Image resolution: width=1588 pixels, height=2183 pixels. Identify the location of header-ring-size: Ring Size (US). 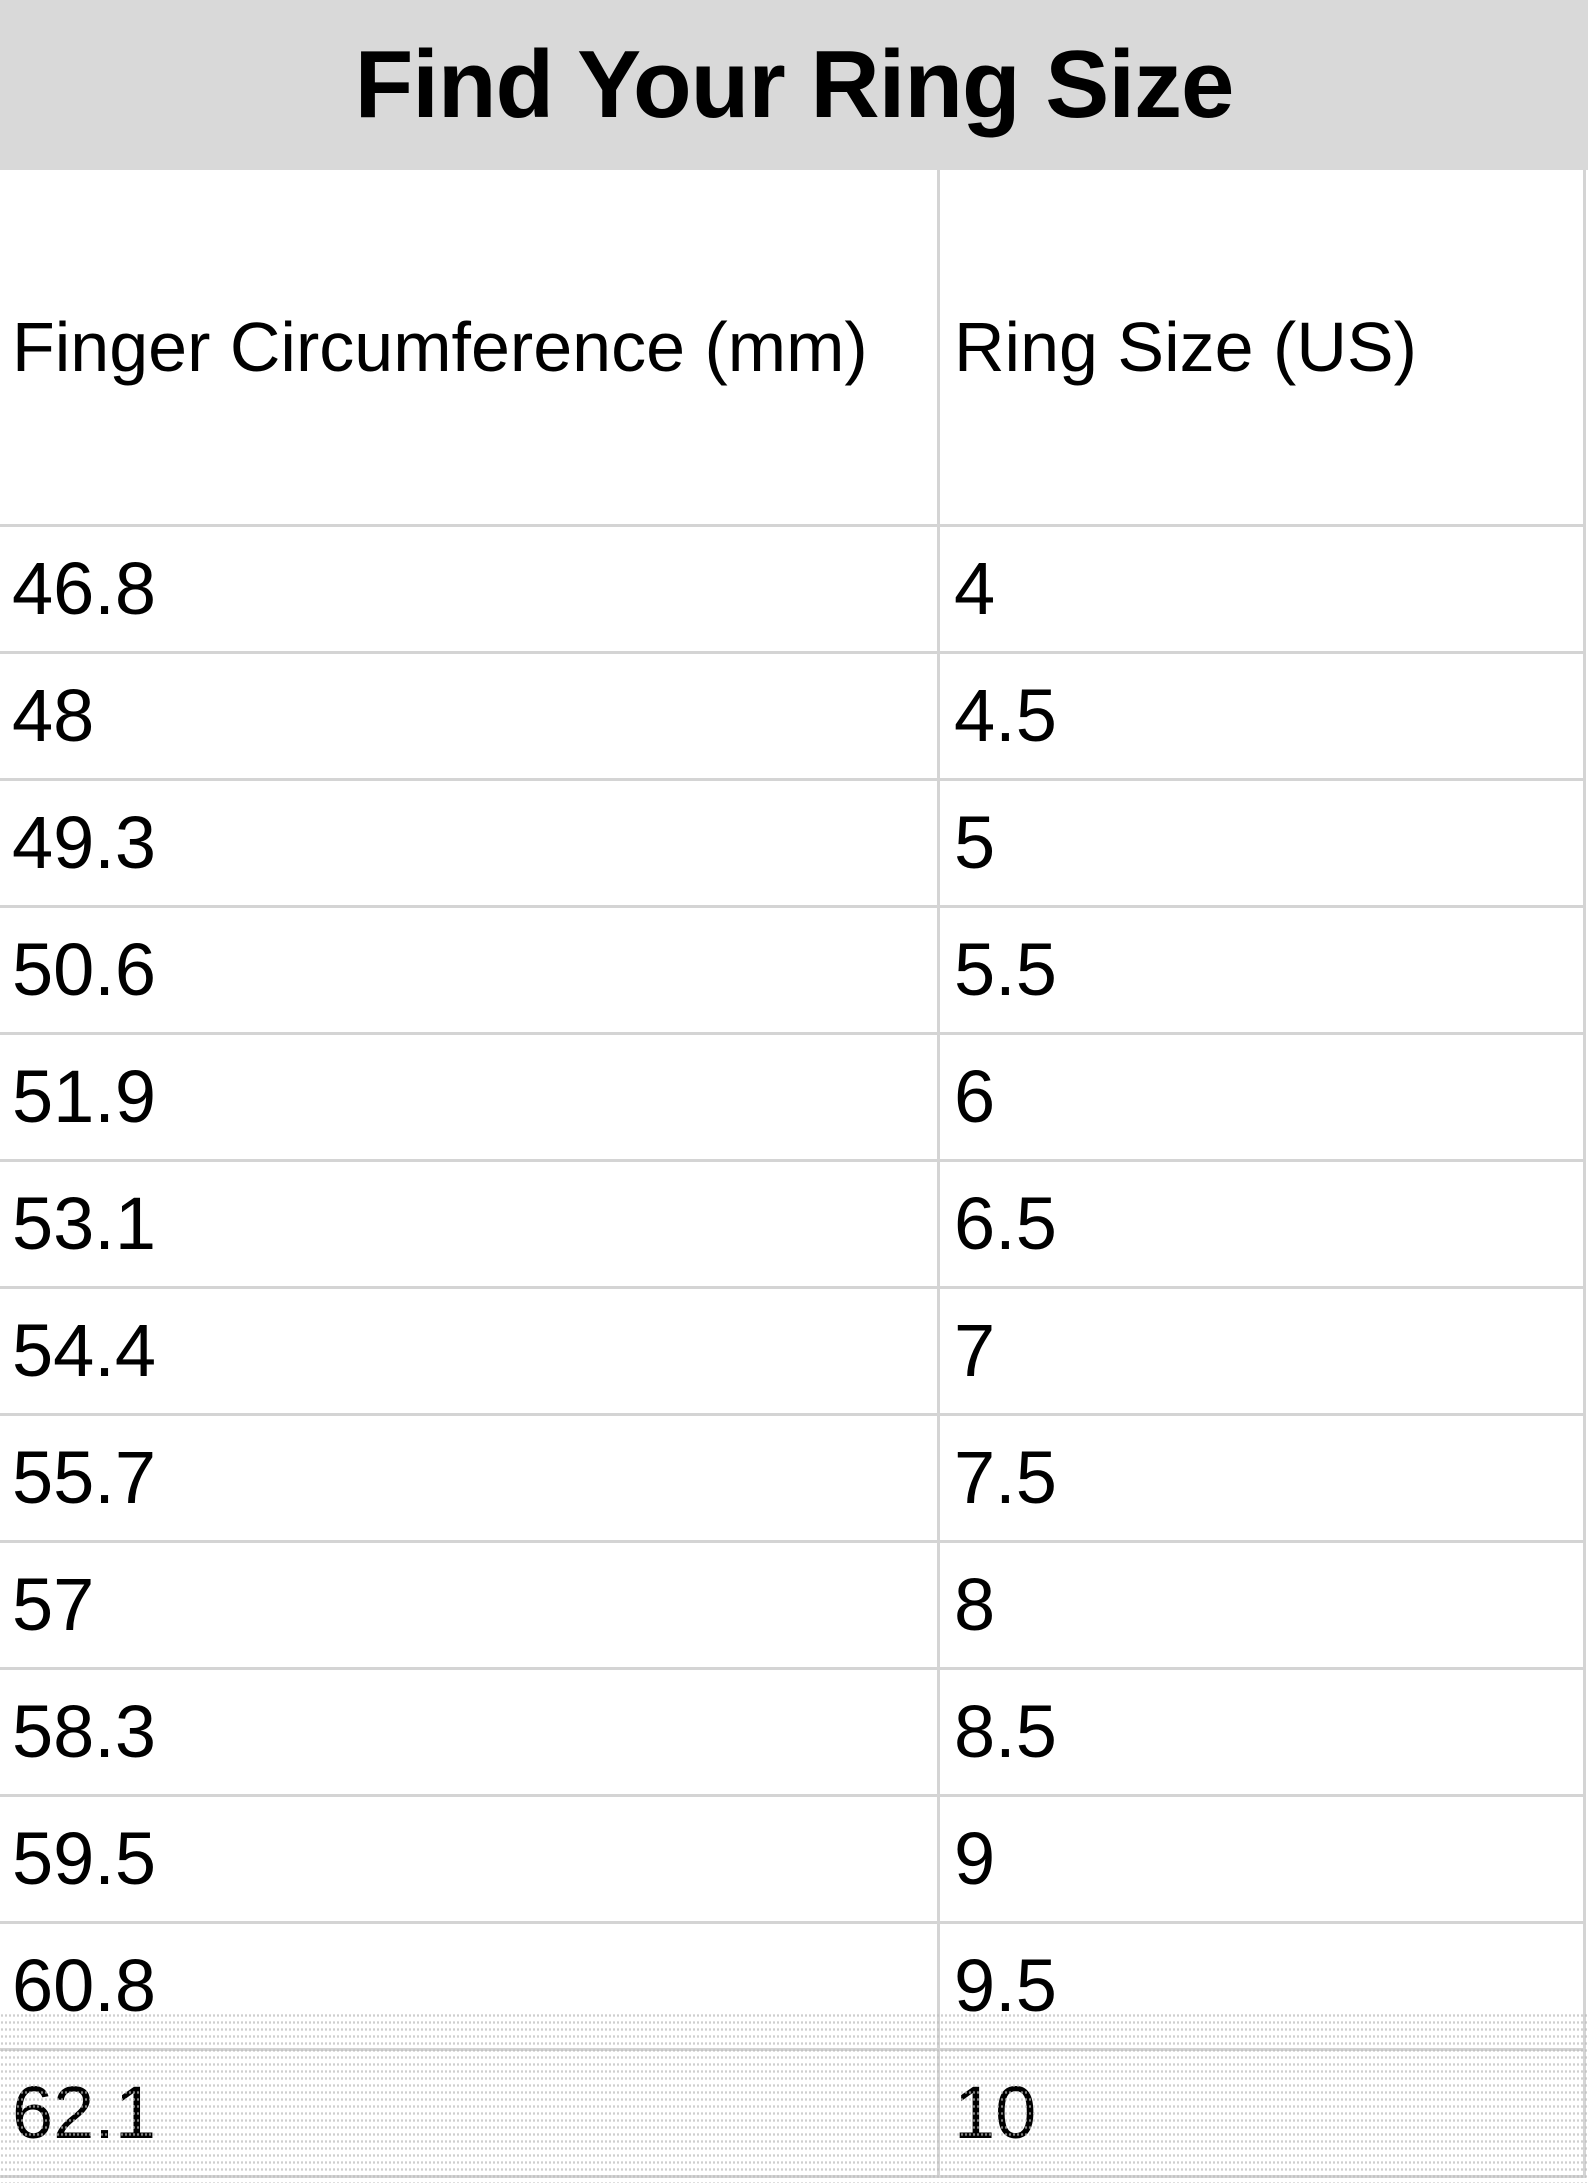
(1185, 347).